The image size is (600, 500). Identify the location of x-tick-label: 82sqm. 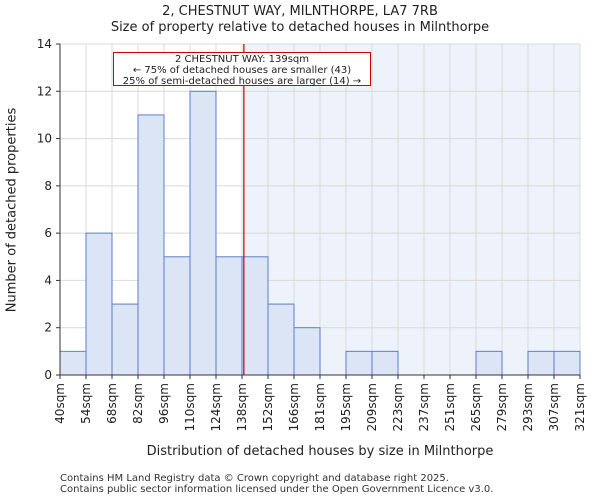
(138, 403).